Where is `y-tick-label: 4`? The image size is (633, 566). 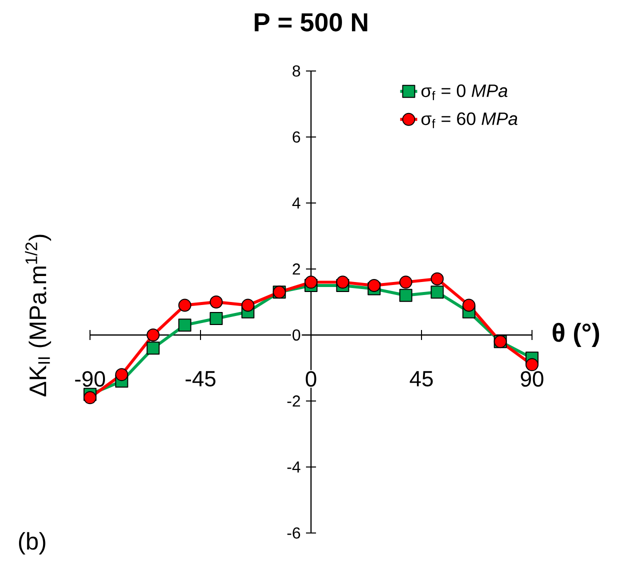
y-tick-label: 4 is located at coordinates (296, 203).